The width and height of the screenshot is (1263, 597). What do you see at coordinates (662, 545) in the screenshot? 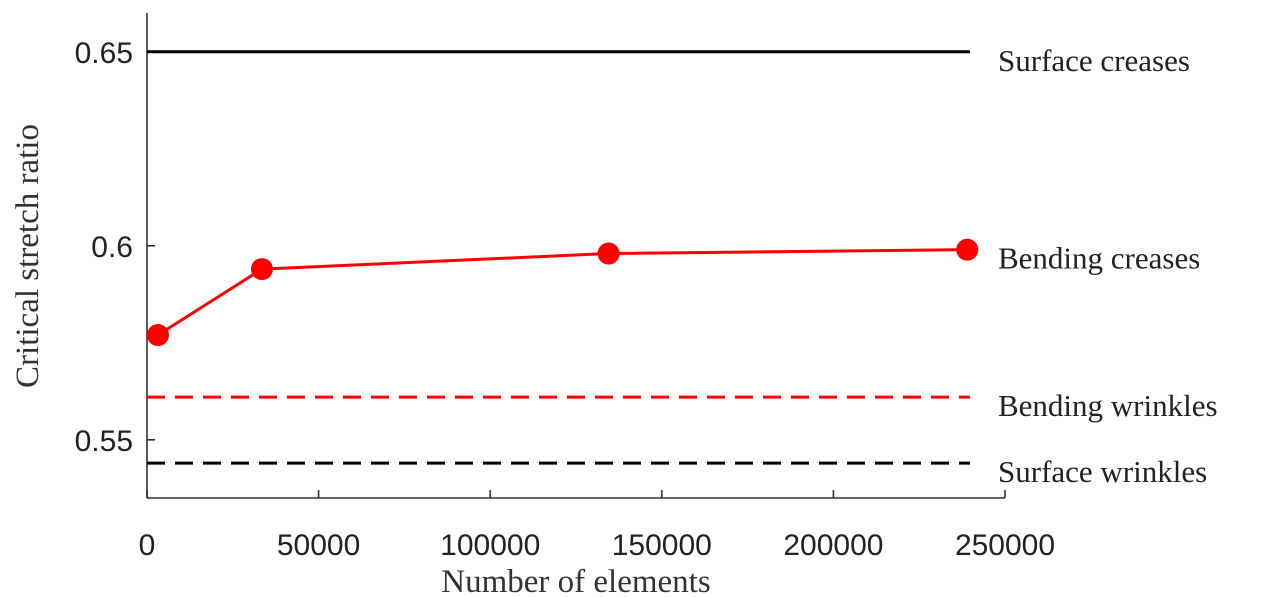
I see `x-tick-label: 150000` at bounding box center [662, 545].